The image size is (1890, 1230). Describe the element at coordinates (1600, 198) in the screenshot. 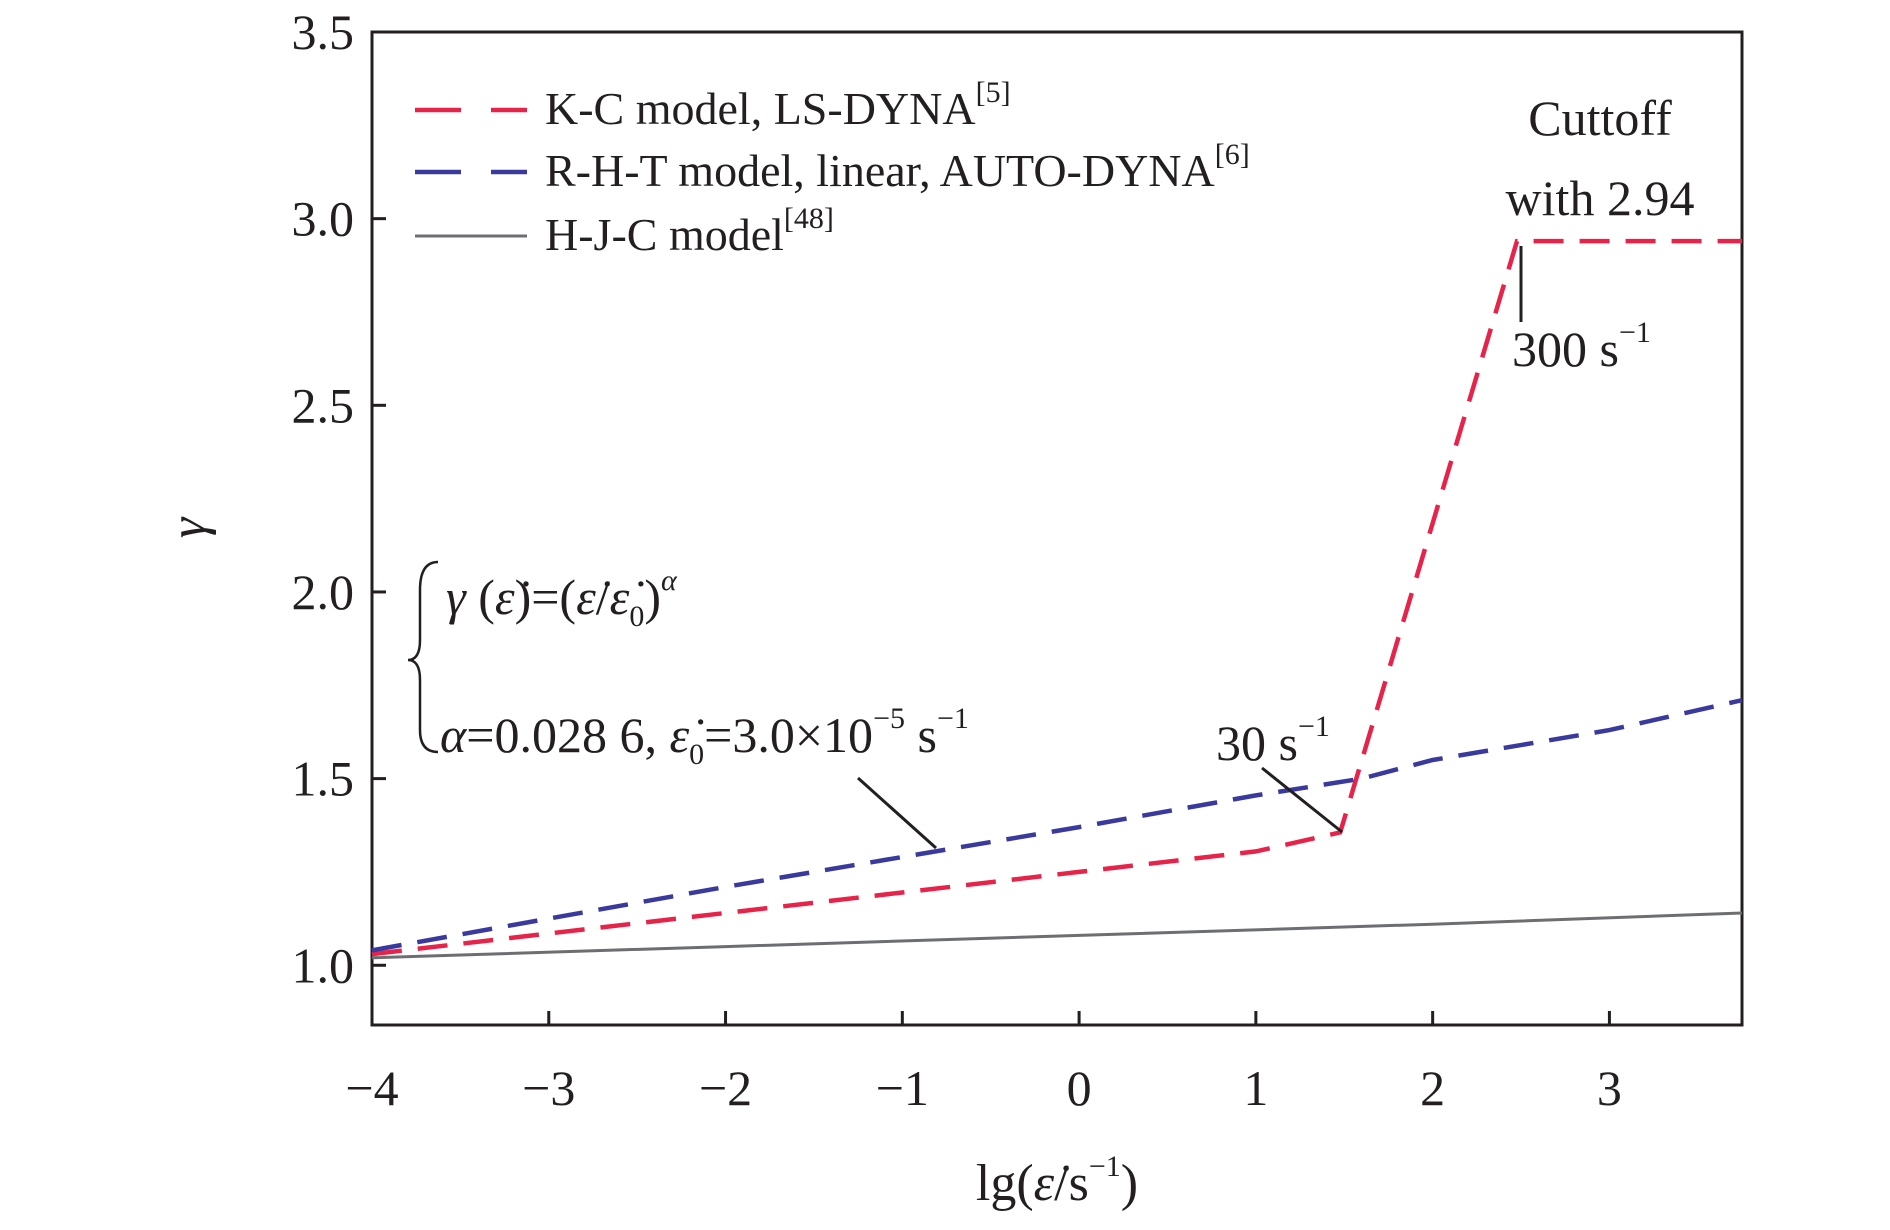

I see `annotation-cutoff-line2: with 2.94` at that location.